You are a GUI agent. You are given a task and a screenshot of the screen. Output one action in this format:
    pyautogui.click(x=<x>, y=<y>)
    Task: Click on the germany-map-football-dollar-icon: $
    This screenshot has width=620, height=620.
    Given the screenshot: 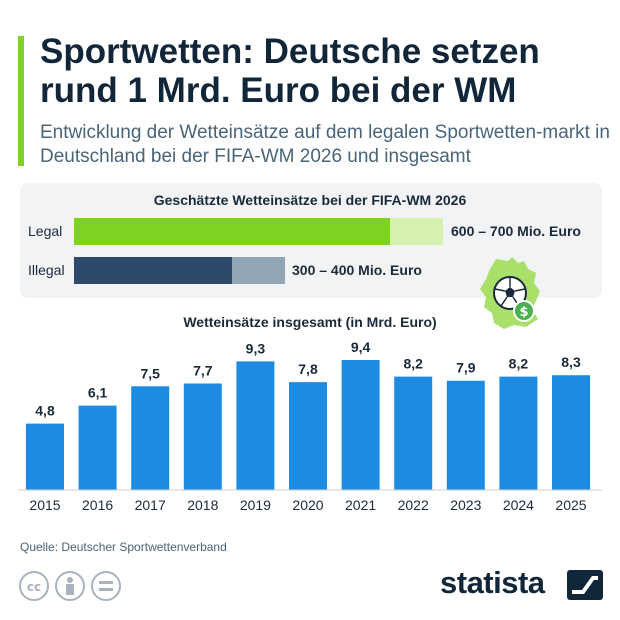 What is the action you would take?
    pyautogui.click(x=510, y=293)
    